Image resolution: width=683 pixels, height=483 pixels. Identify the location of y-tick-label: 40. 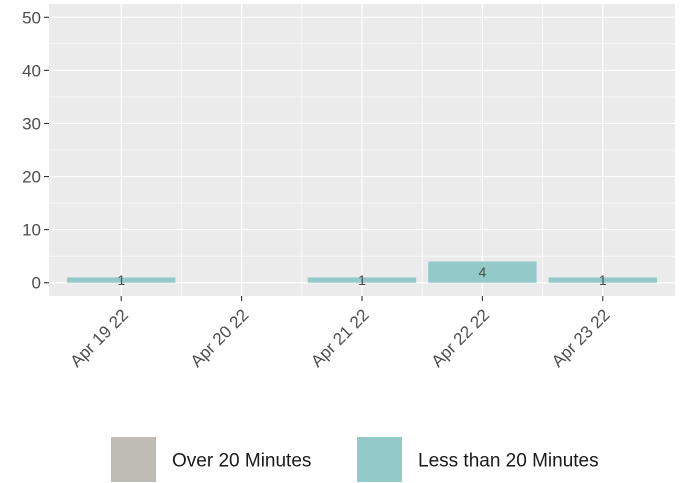
(31, 70).